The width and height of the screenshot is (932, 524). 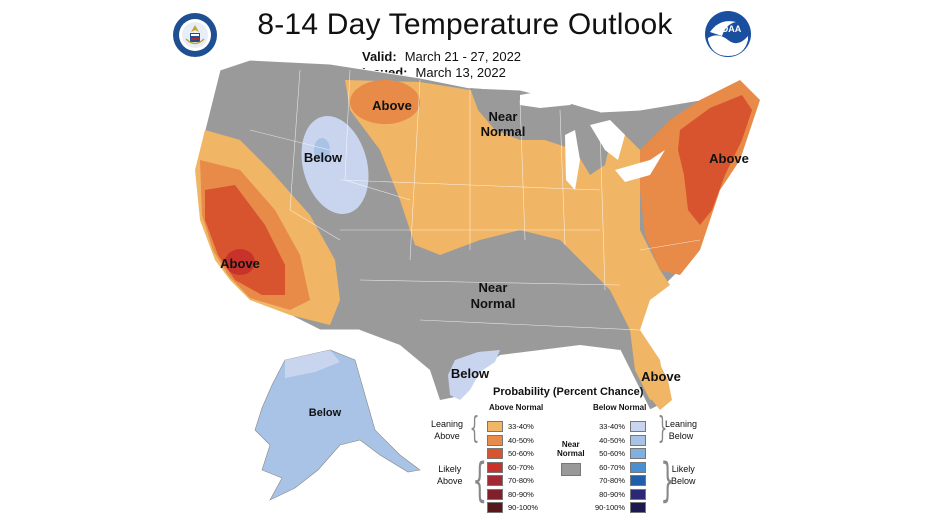 I want to click on below-row: 50-60%, so click(x=619, y=453).